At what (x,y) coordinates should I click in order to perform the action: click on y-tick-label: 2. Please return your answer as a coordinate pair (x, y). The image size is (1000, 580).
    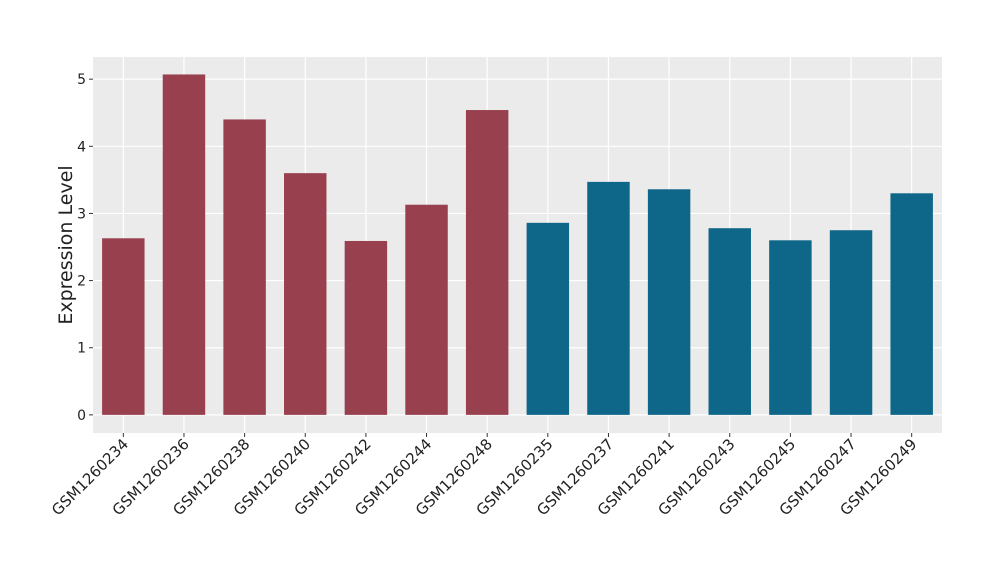
    Looking at the image, I should click on (81, 282).